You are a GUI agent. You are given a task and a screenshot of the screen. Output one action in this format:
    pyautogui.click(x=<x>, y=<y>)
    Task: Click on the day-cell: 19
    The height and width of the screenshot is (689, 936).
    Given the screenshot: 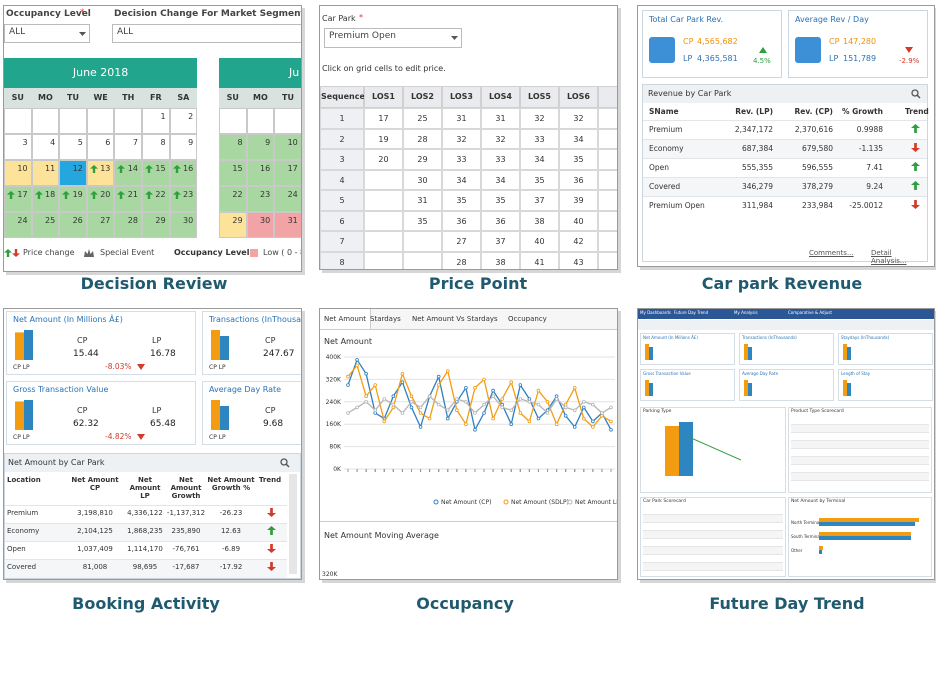 What is the action you would take?
    pyautogui.click(x=73, y=199)
    